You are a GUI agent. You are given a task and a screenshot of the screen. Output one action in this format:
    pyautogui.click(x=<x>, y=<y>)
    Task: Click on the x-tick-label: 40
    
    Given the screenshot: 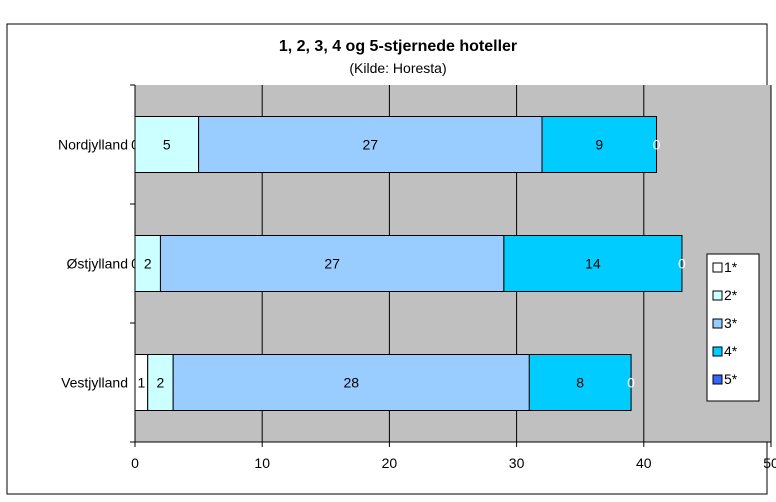 What is the action you would take?
    pyautogui.click(x=644, y=463)
    